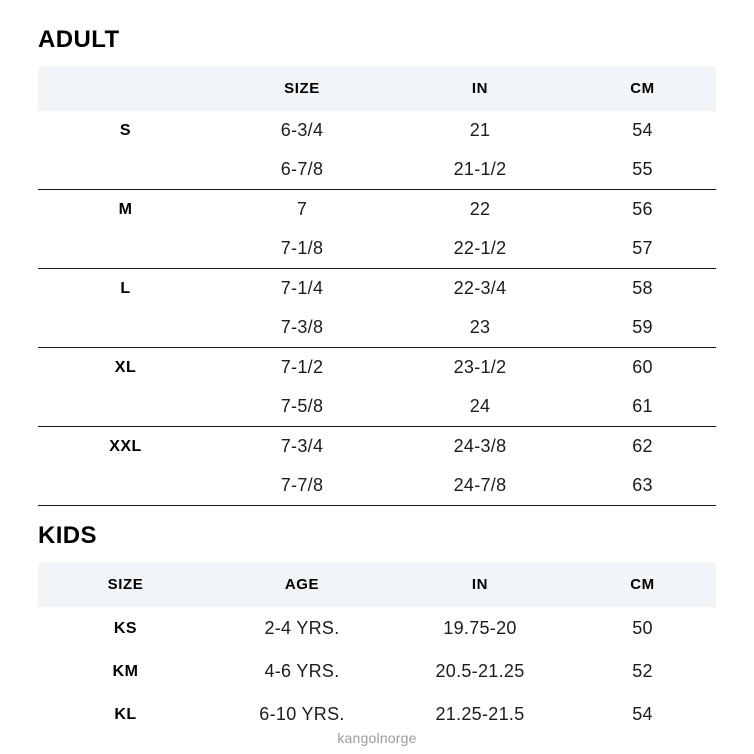  I want to click on adult-header-row: SIZE IN CM, so click(377, 88).